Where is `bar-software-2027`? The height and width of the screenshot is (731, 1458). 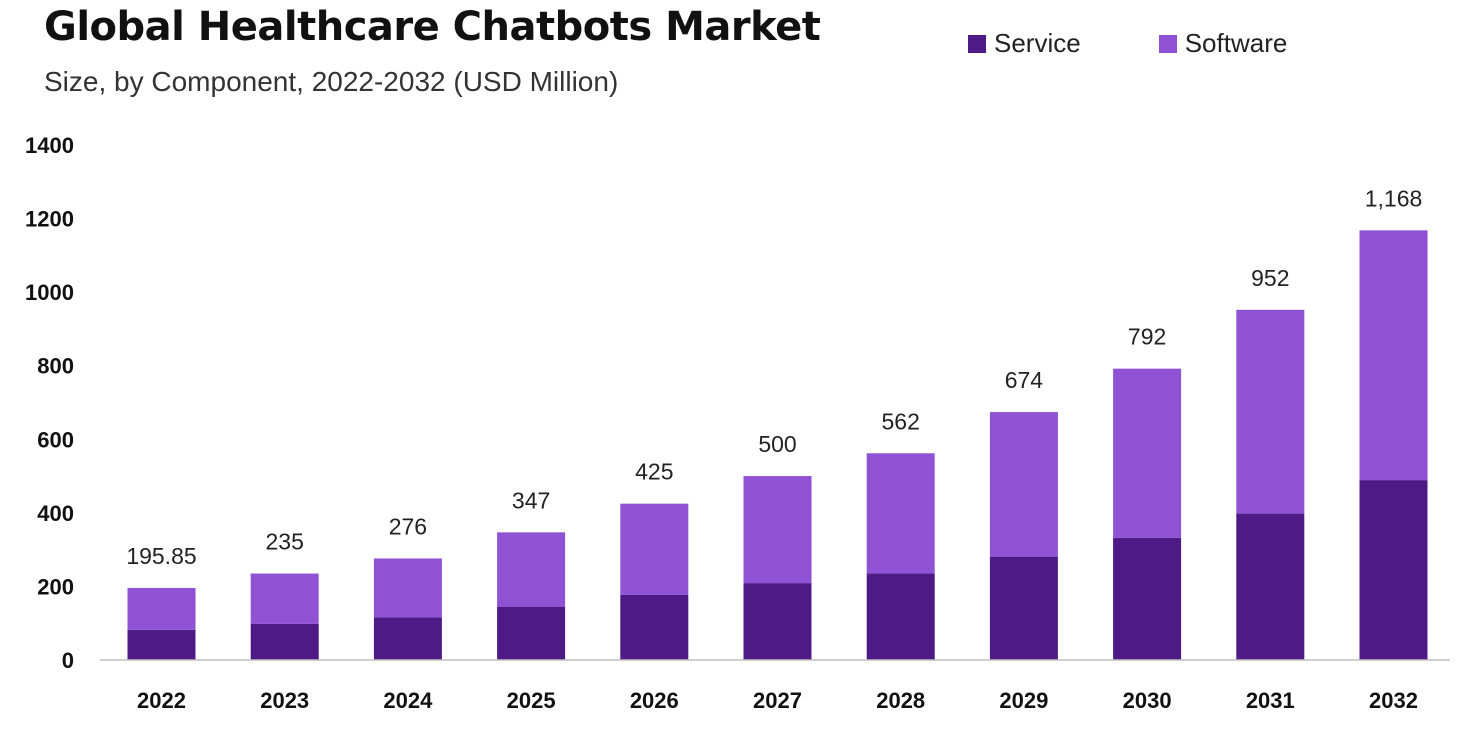
bar-software-2027 is located at coordinates (777, 530).